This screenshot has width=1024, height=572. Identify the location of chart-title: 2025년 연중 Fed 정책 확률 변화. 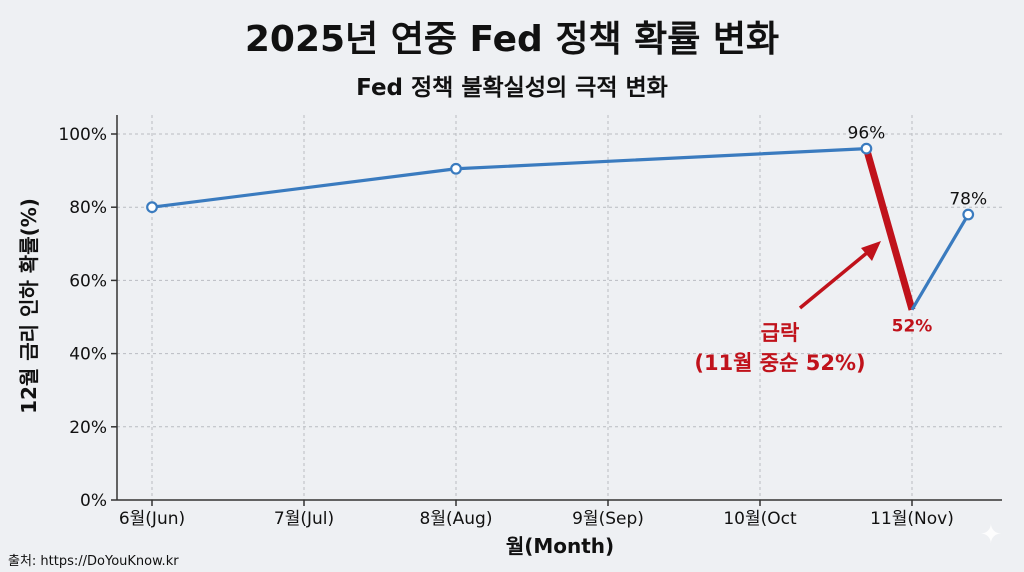
(512, 39).